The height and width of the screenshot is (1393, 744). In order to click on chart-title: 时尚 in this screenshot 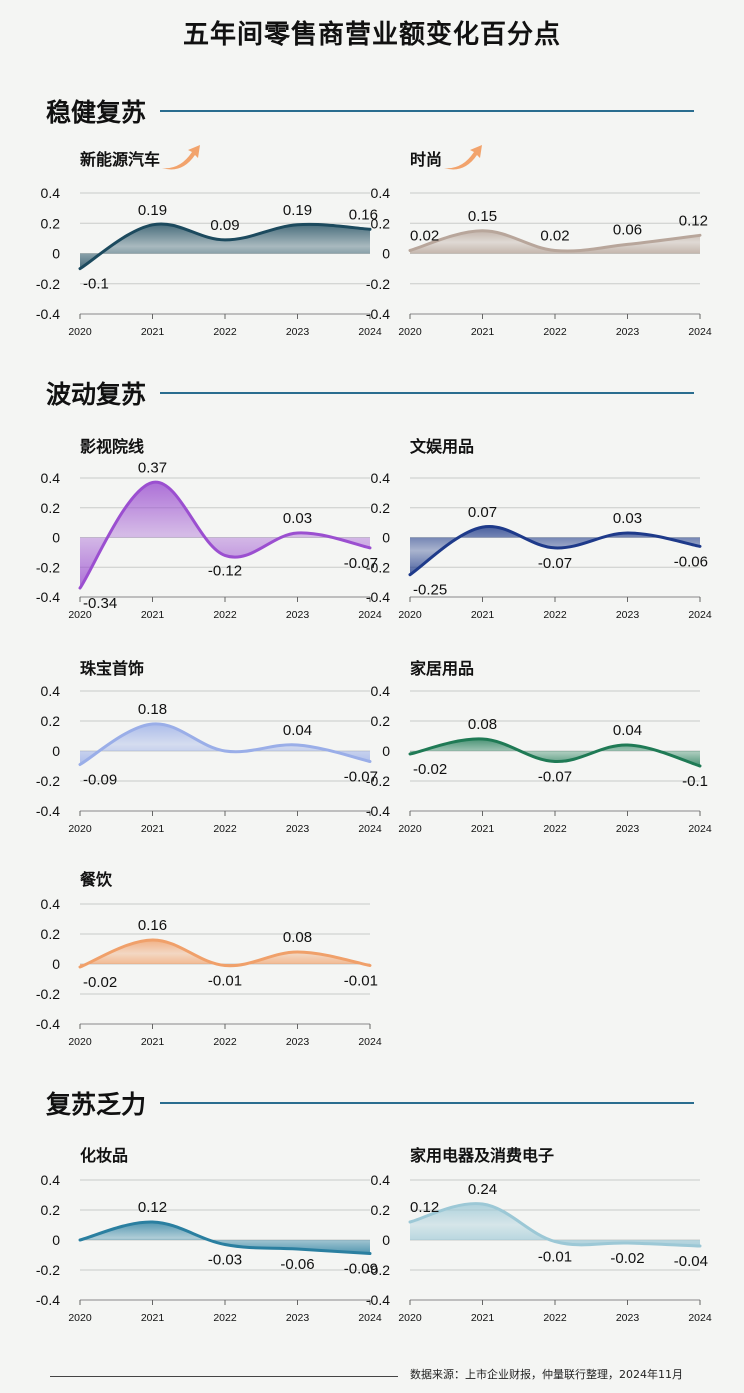, I will do `click(426, 159)`.